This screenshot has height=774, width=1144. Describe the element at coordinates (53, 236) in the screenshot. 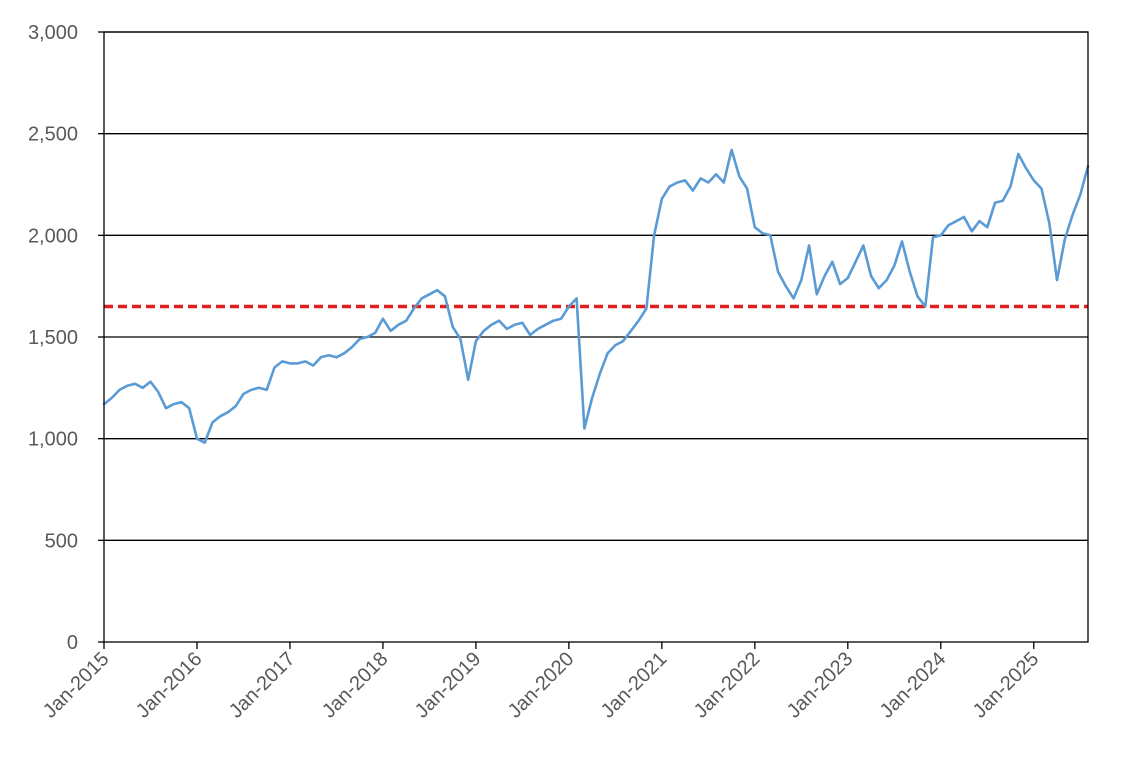

I see `y-tick-label: 2,000` at that location.